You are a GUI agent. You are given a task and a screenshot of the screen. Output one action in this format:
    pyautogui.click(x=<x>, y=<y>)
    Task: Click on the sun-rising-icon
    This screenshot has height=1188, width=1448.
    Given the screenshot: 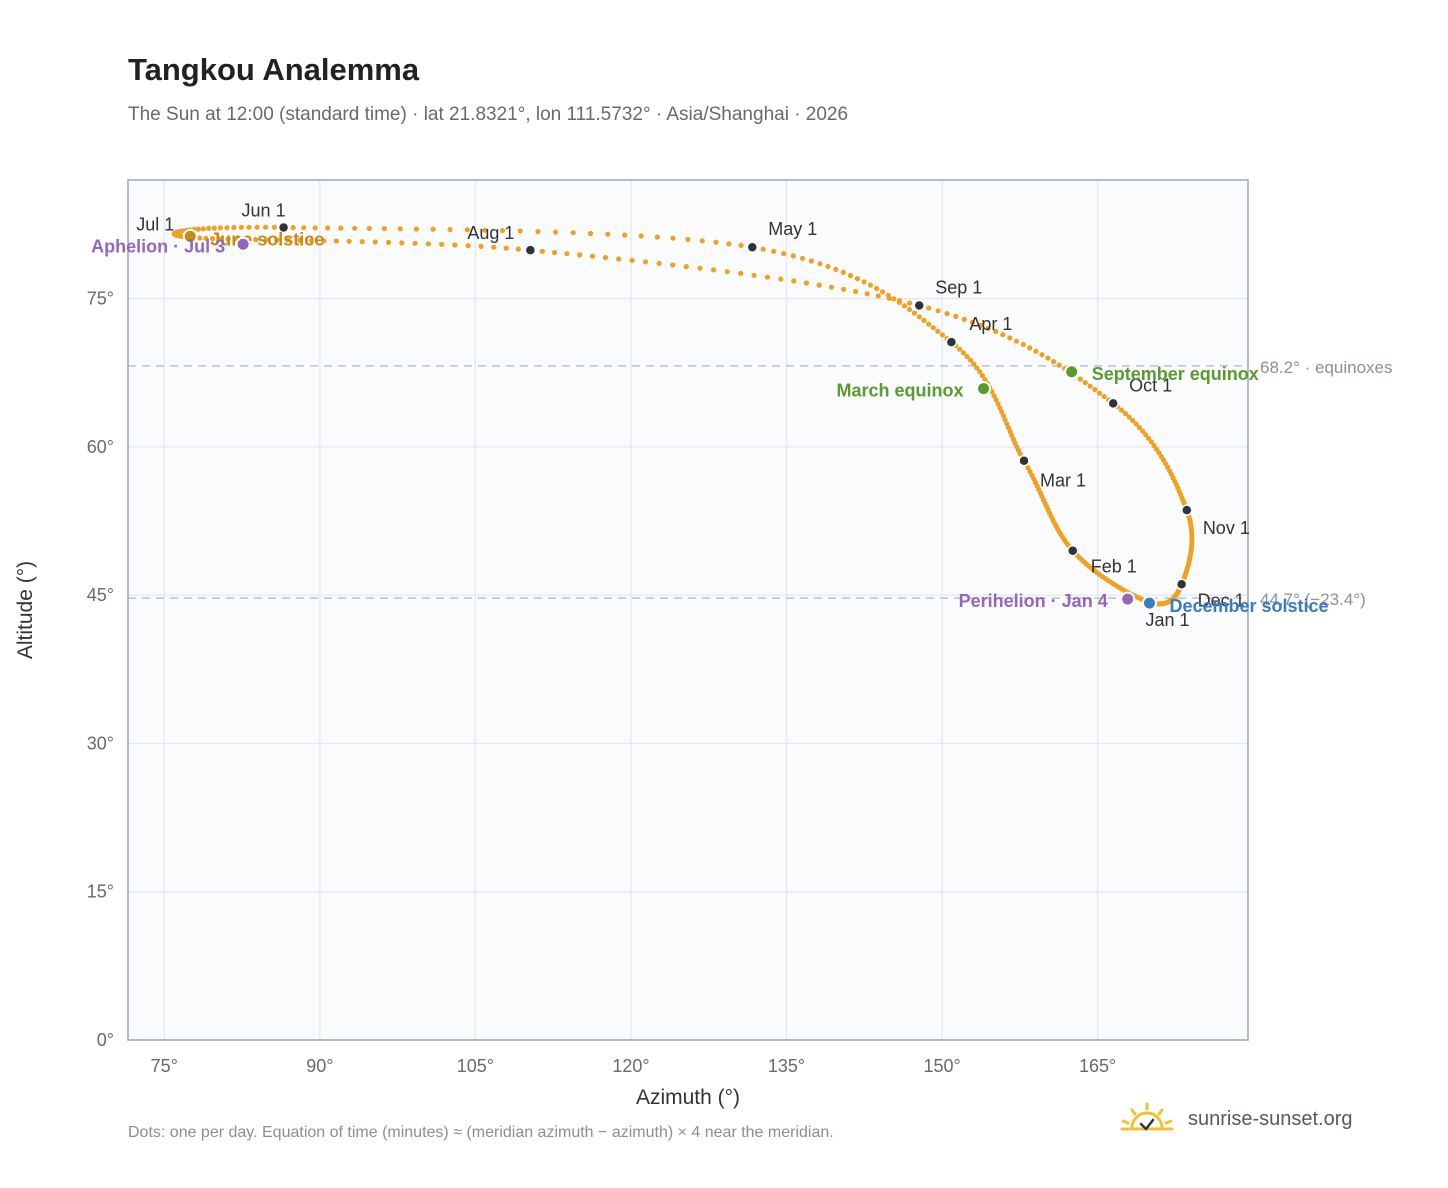 What is the action you would take?
    pyautogui.click(x=1147, y=1116)
    